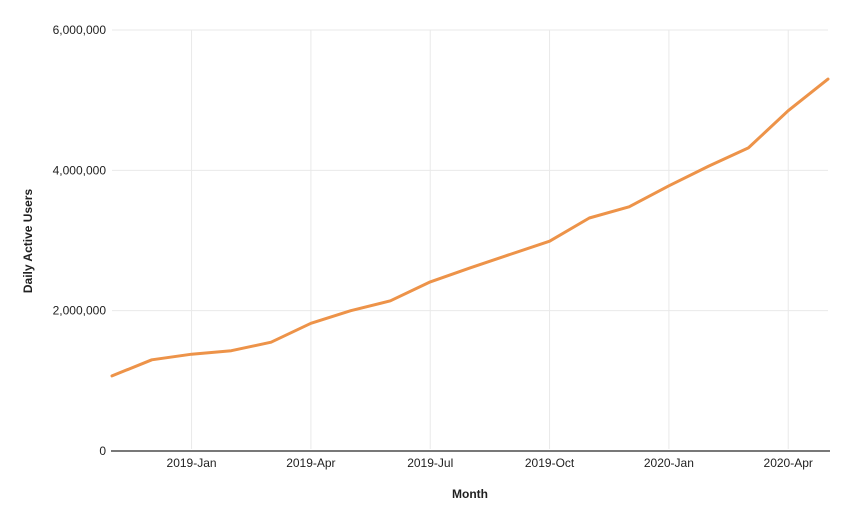 This screenshot has height=524, width=850. I want to click on y-axis-title: Daily Active Users, so click(28, 241).